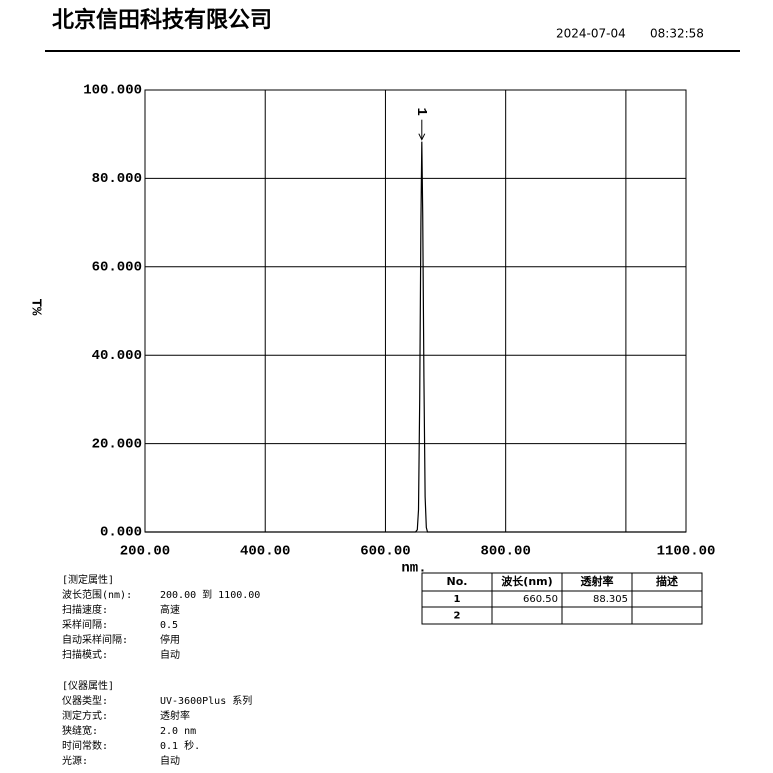 The height and width of the screenshot is (773, 773). I want to click on param-value: 停用, so click(170, 639).